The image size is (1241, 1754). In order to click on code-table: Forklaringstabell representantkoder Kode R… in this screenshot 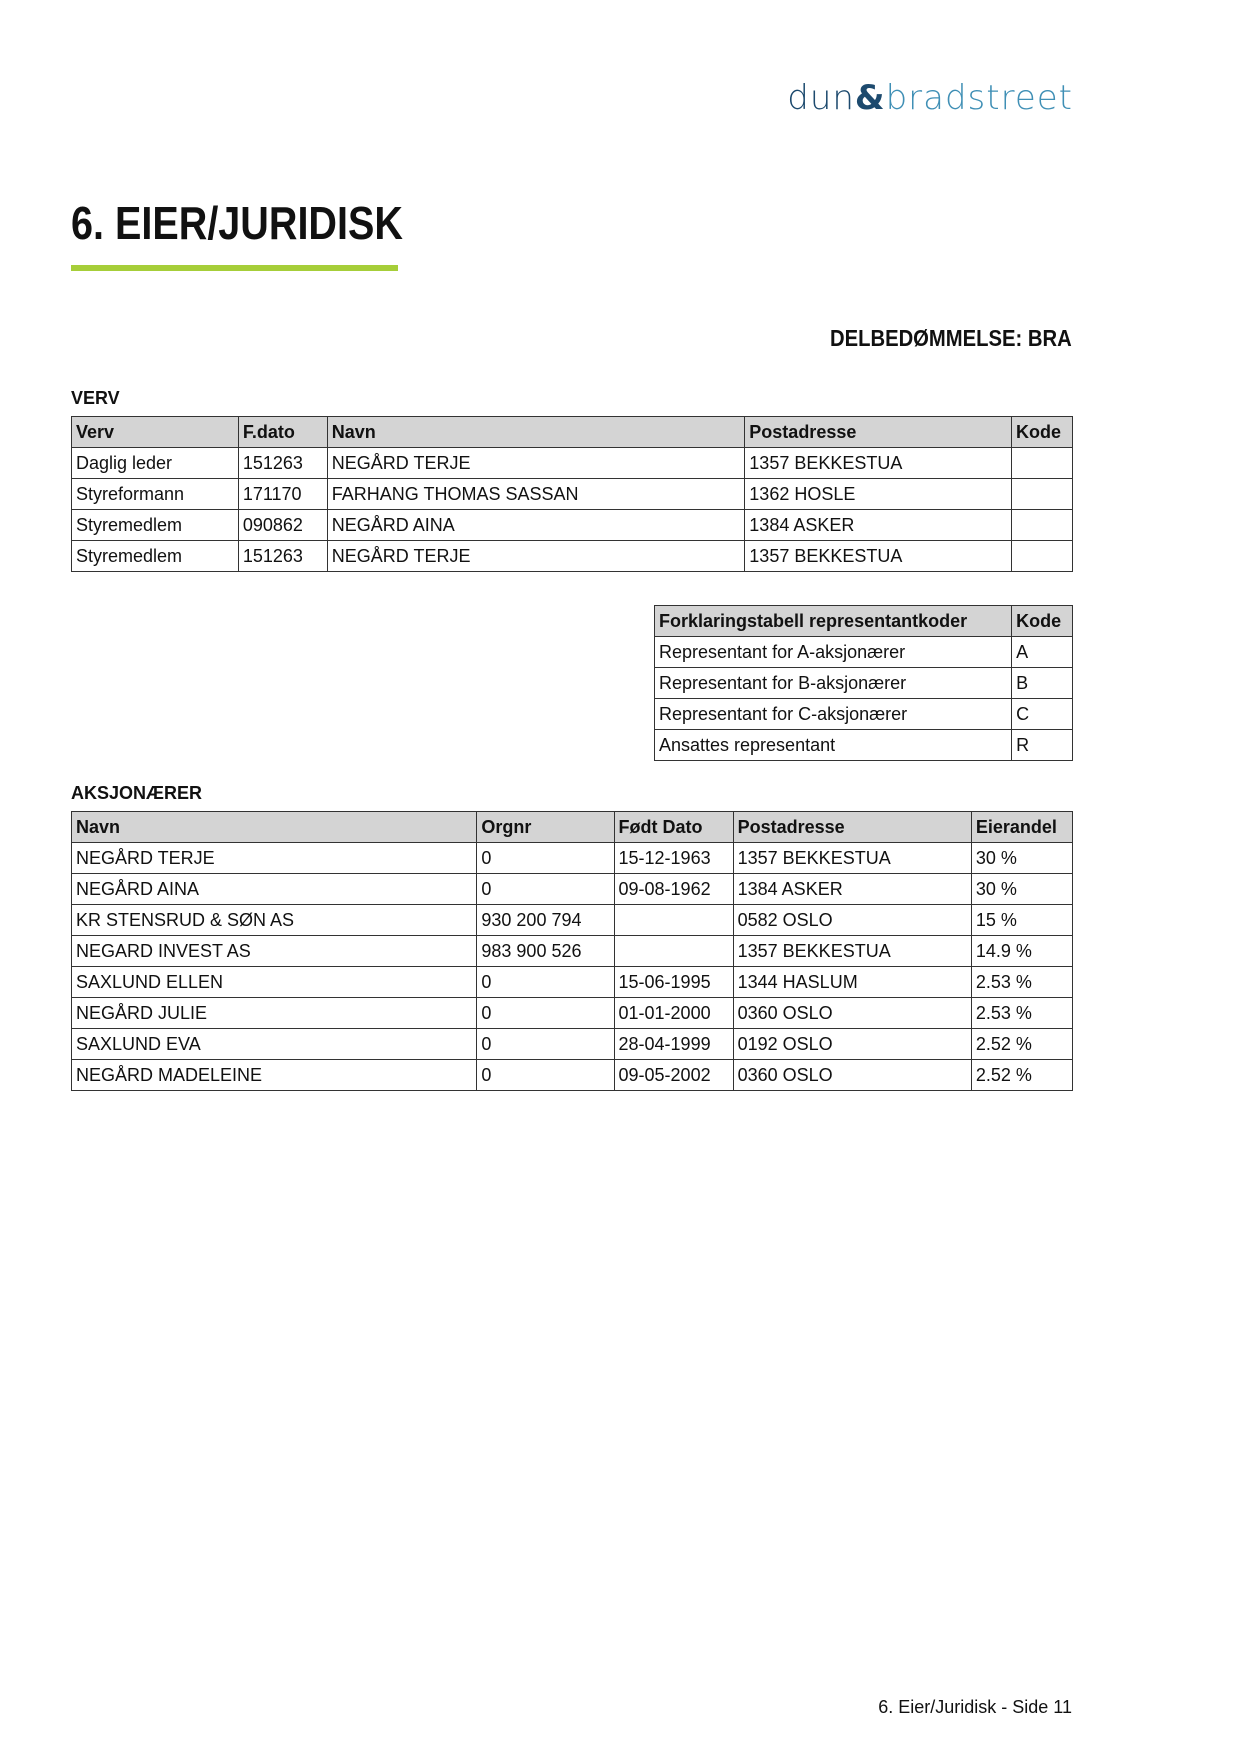, I will do `click(863, 683)`.